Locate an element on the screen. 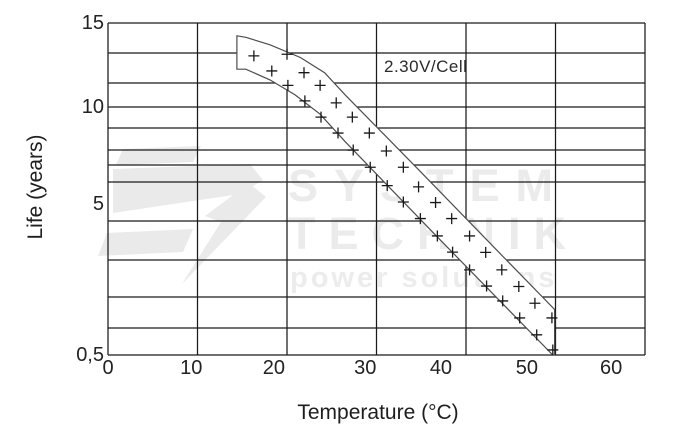  band-annotation: 2.30V/Cell is located at coordinates (426, 66).